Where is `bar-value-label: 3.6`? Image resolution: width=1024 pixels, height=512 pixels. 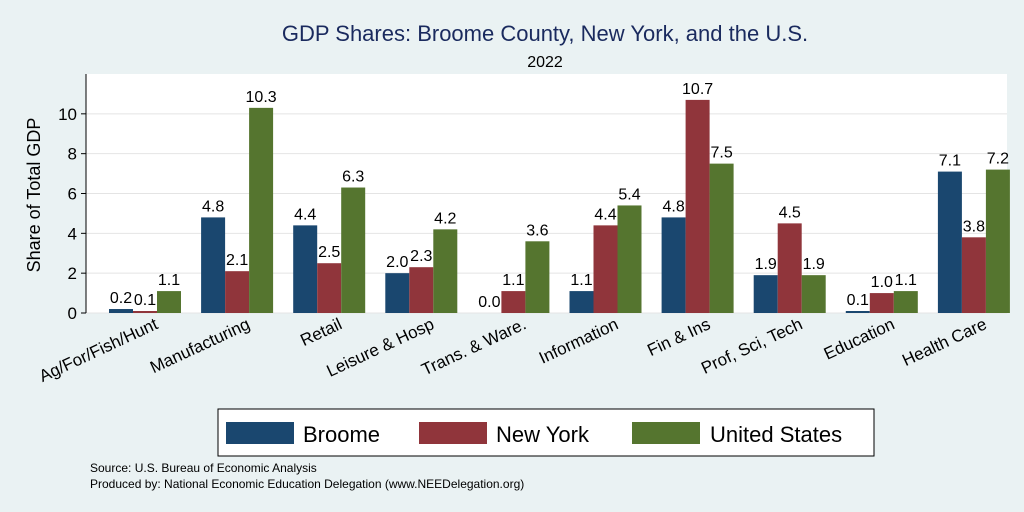
bar-value-label: 3.6 is located at coordinates (537, 230).